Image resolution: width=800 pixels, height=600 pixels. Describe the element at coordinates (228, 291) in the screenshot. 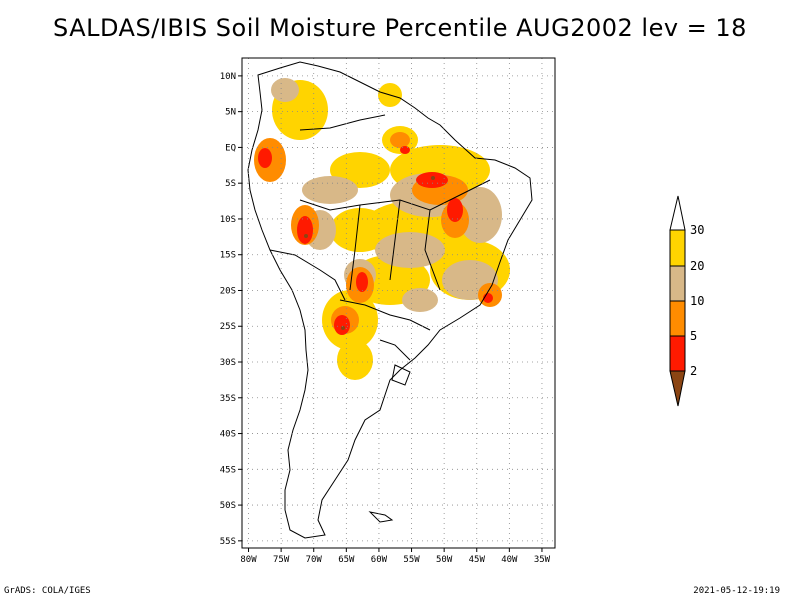

I see `lat-tick-label: 20S` at that location.